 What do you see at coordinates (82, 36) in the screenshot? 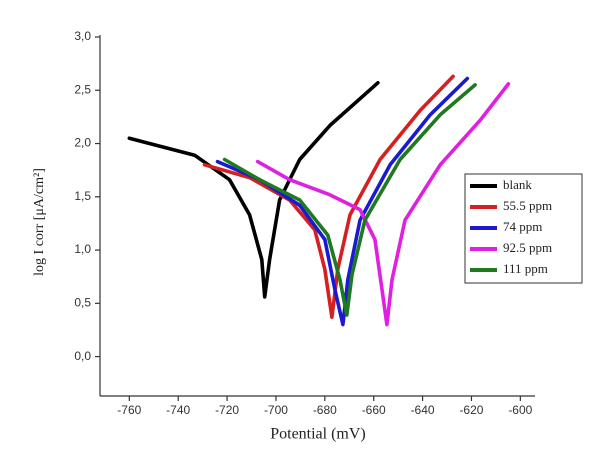
I see `y-tick-label: 3,0` at bounding box center [82, 36].